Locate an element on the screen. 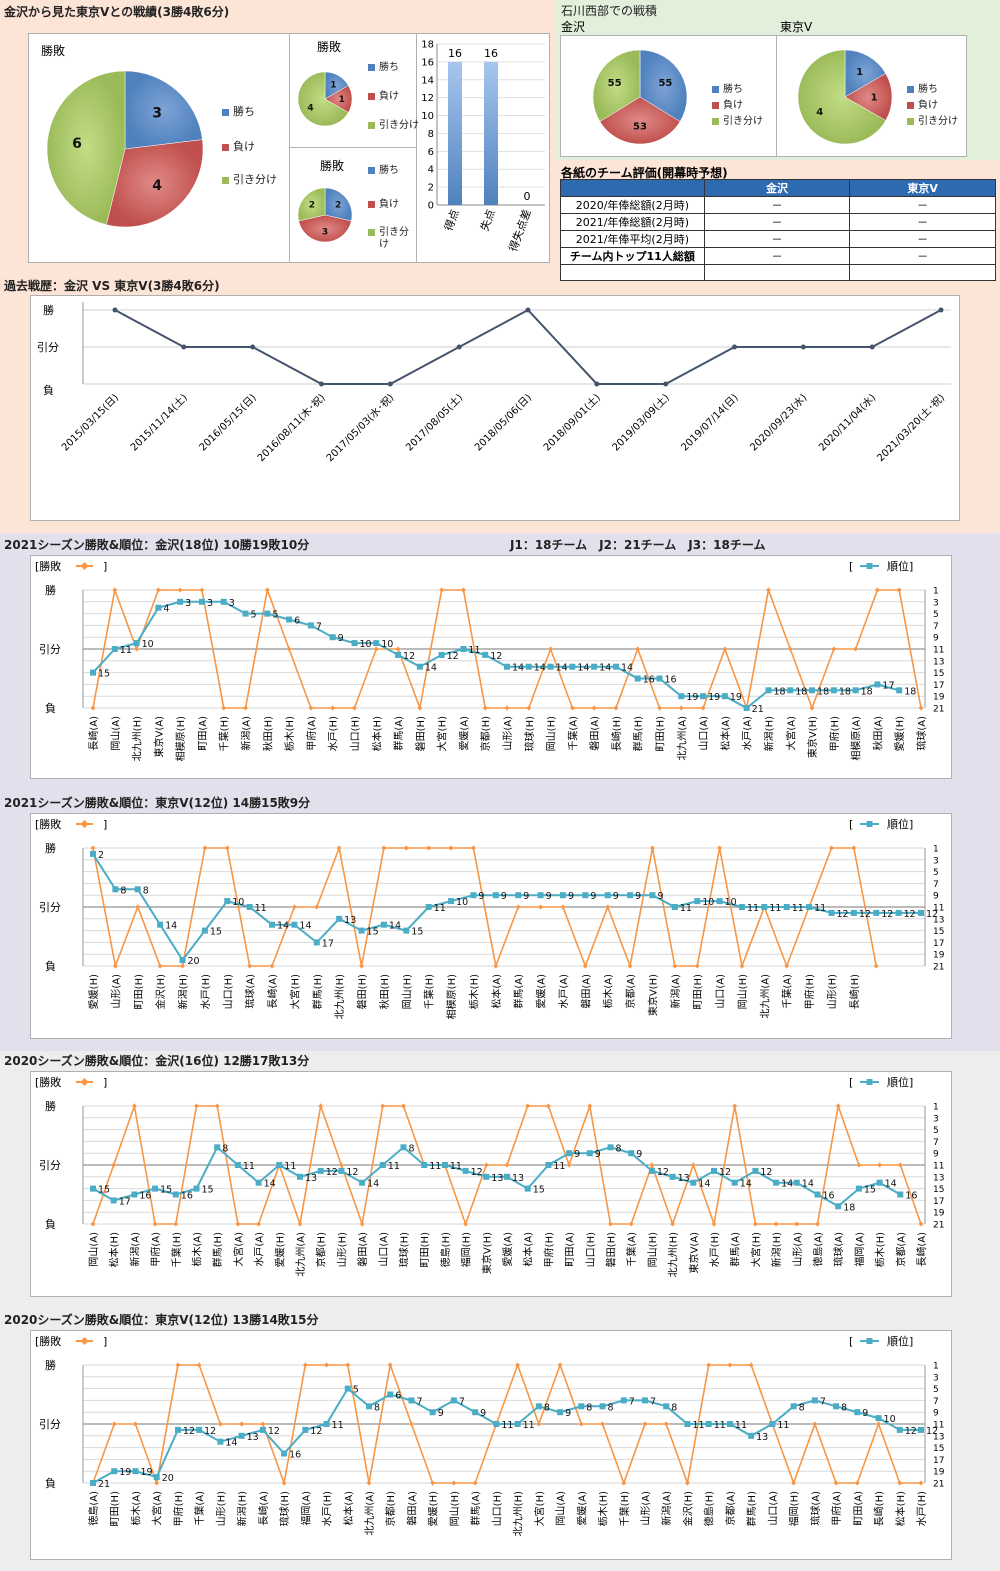  ishikawa-divider is located at coordinates (776, 96).